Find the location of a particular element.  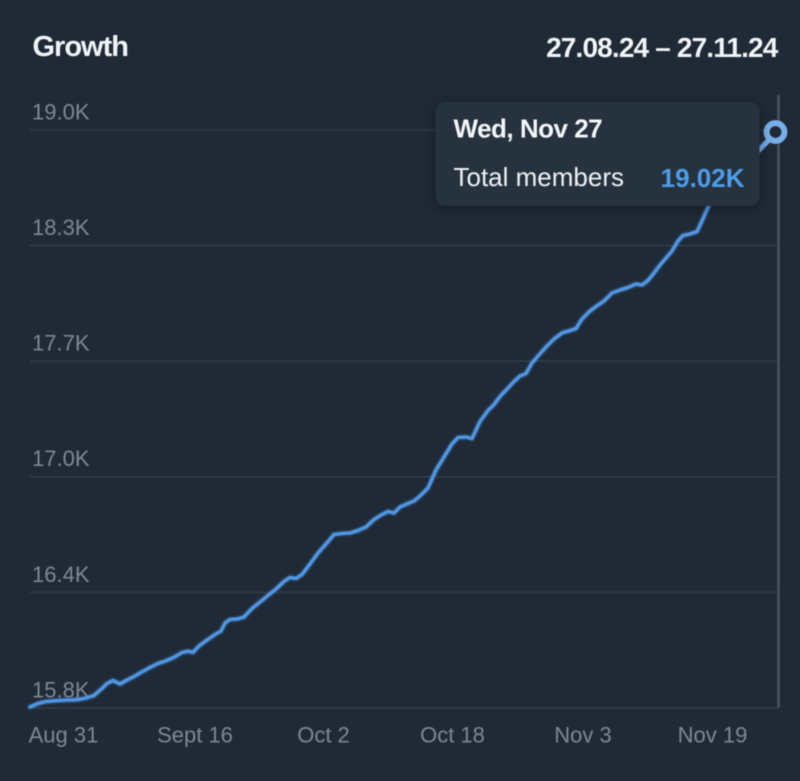

svg-text: Oct 2 is located at coordinates (323, 735).